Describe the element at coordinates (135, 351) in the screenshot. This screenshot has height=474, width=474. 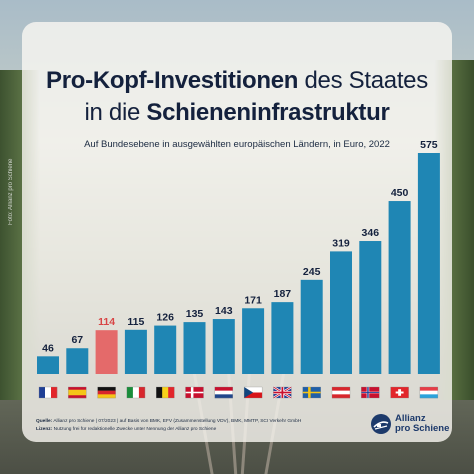
I see `bar-italy` at that location.